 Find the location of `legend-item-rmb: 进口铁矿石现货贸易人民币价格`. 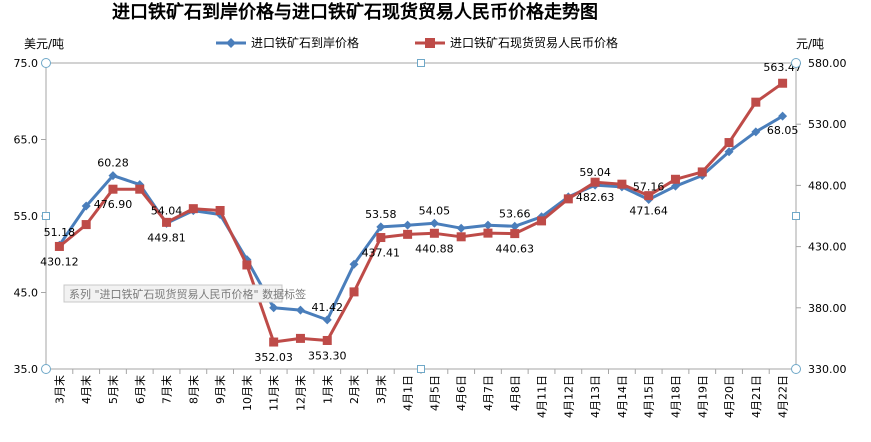

legend-item-rmb: 进口铁矿石现货贸易人民币价格 is located at coordinates (516, 42).